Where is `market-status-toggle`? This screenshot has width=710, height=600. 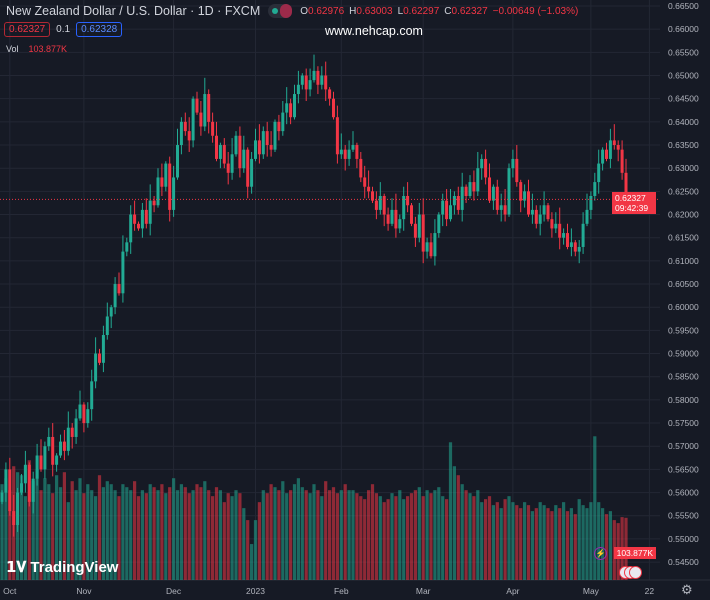
market-status-toggle is located at coordinates (280, 11).